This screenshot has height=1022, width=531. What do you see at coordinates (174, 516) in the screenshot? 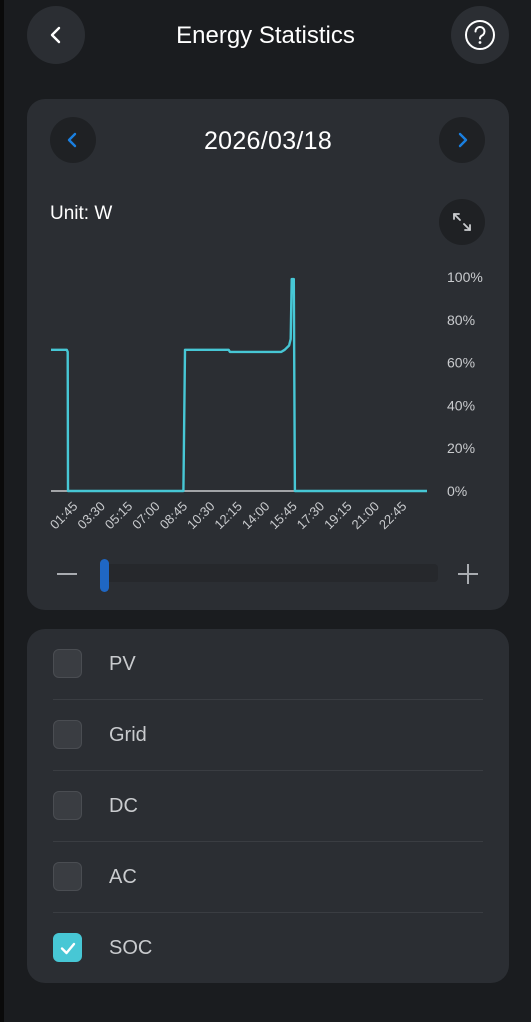
I see `x-tick-label: 08:45` at bounding box center [174, 516].